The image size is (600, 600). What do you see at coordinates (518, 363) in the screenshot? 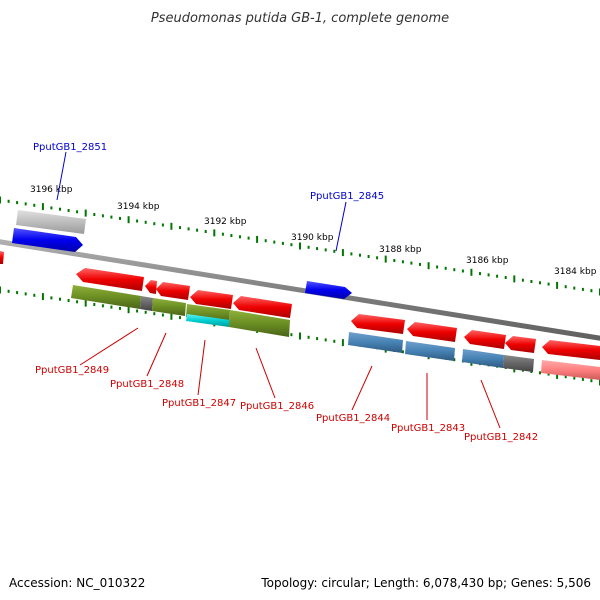
I see `cds-2842-dark` at bounding box center [518, 363].